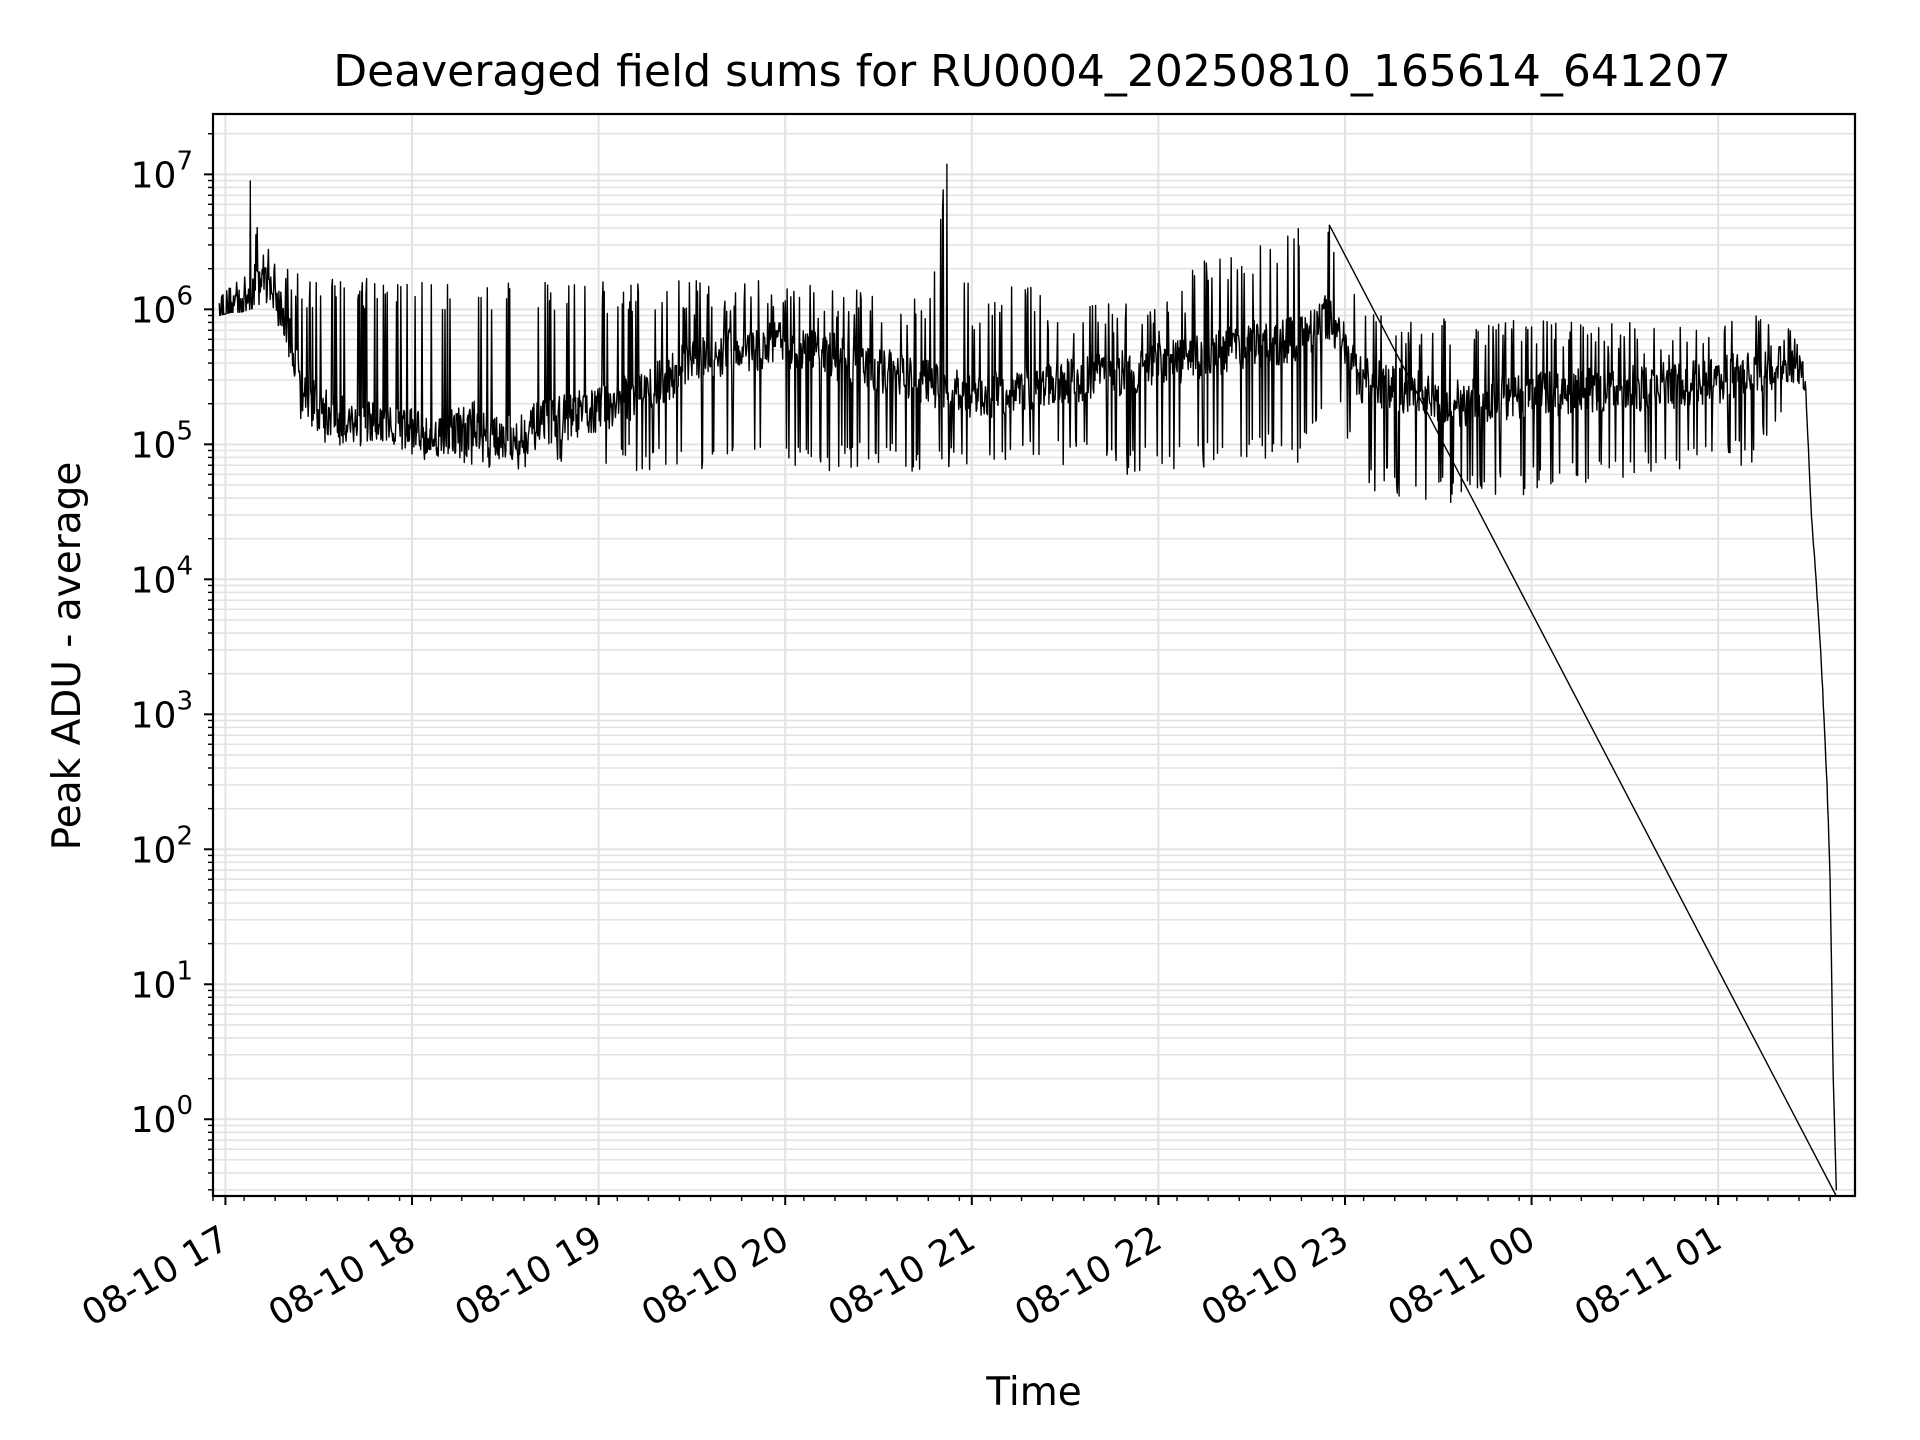  What do you see at coordinates (162, 981) in the screenshot?
I see `y-tick-label: 10¹` at bounding box center [162, 981].